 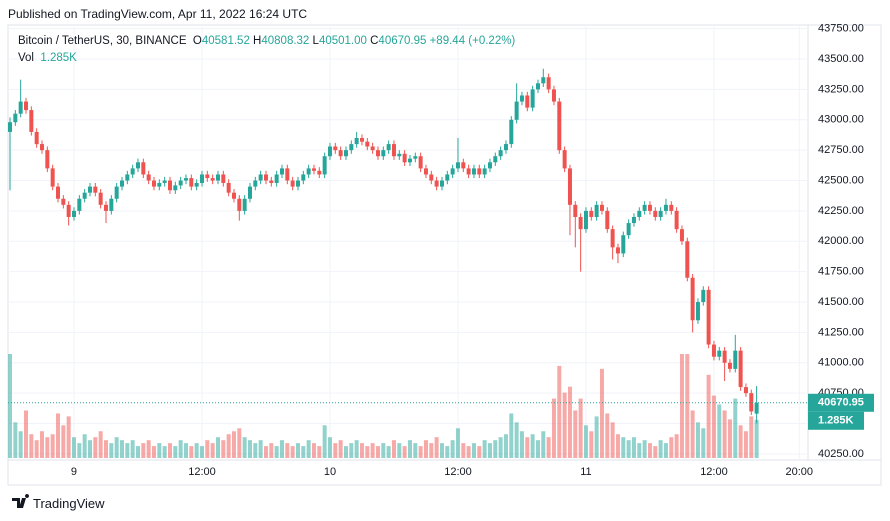 I want to click on y-tick-label: 41750.00, so click(x=841, y=272).